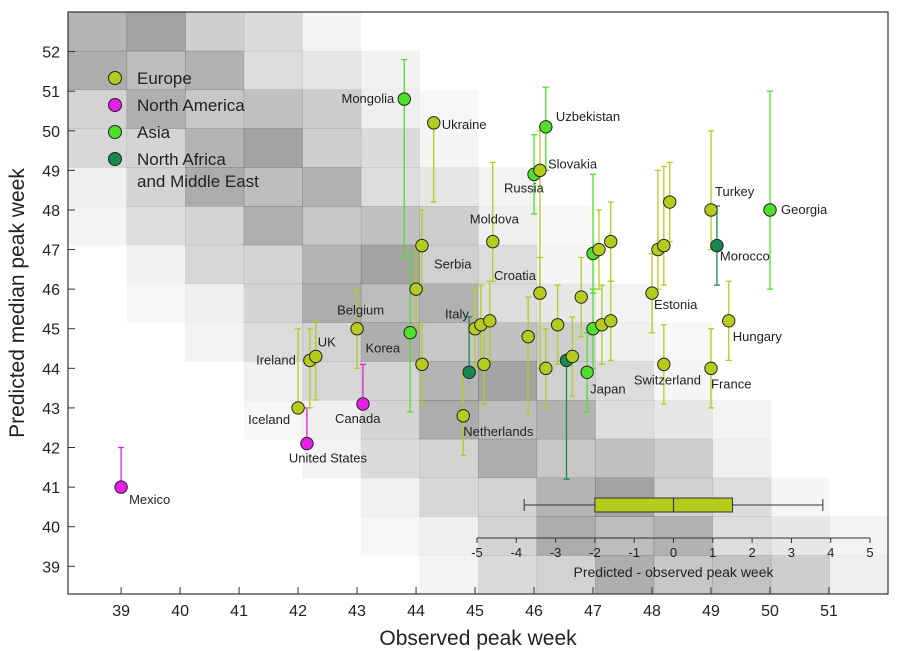  I want to click on point-label: Croatia, so click(515, 275).